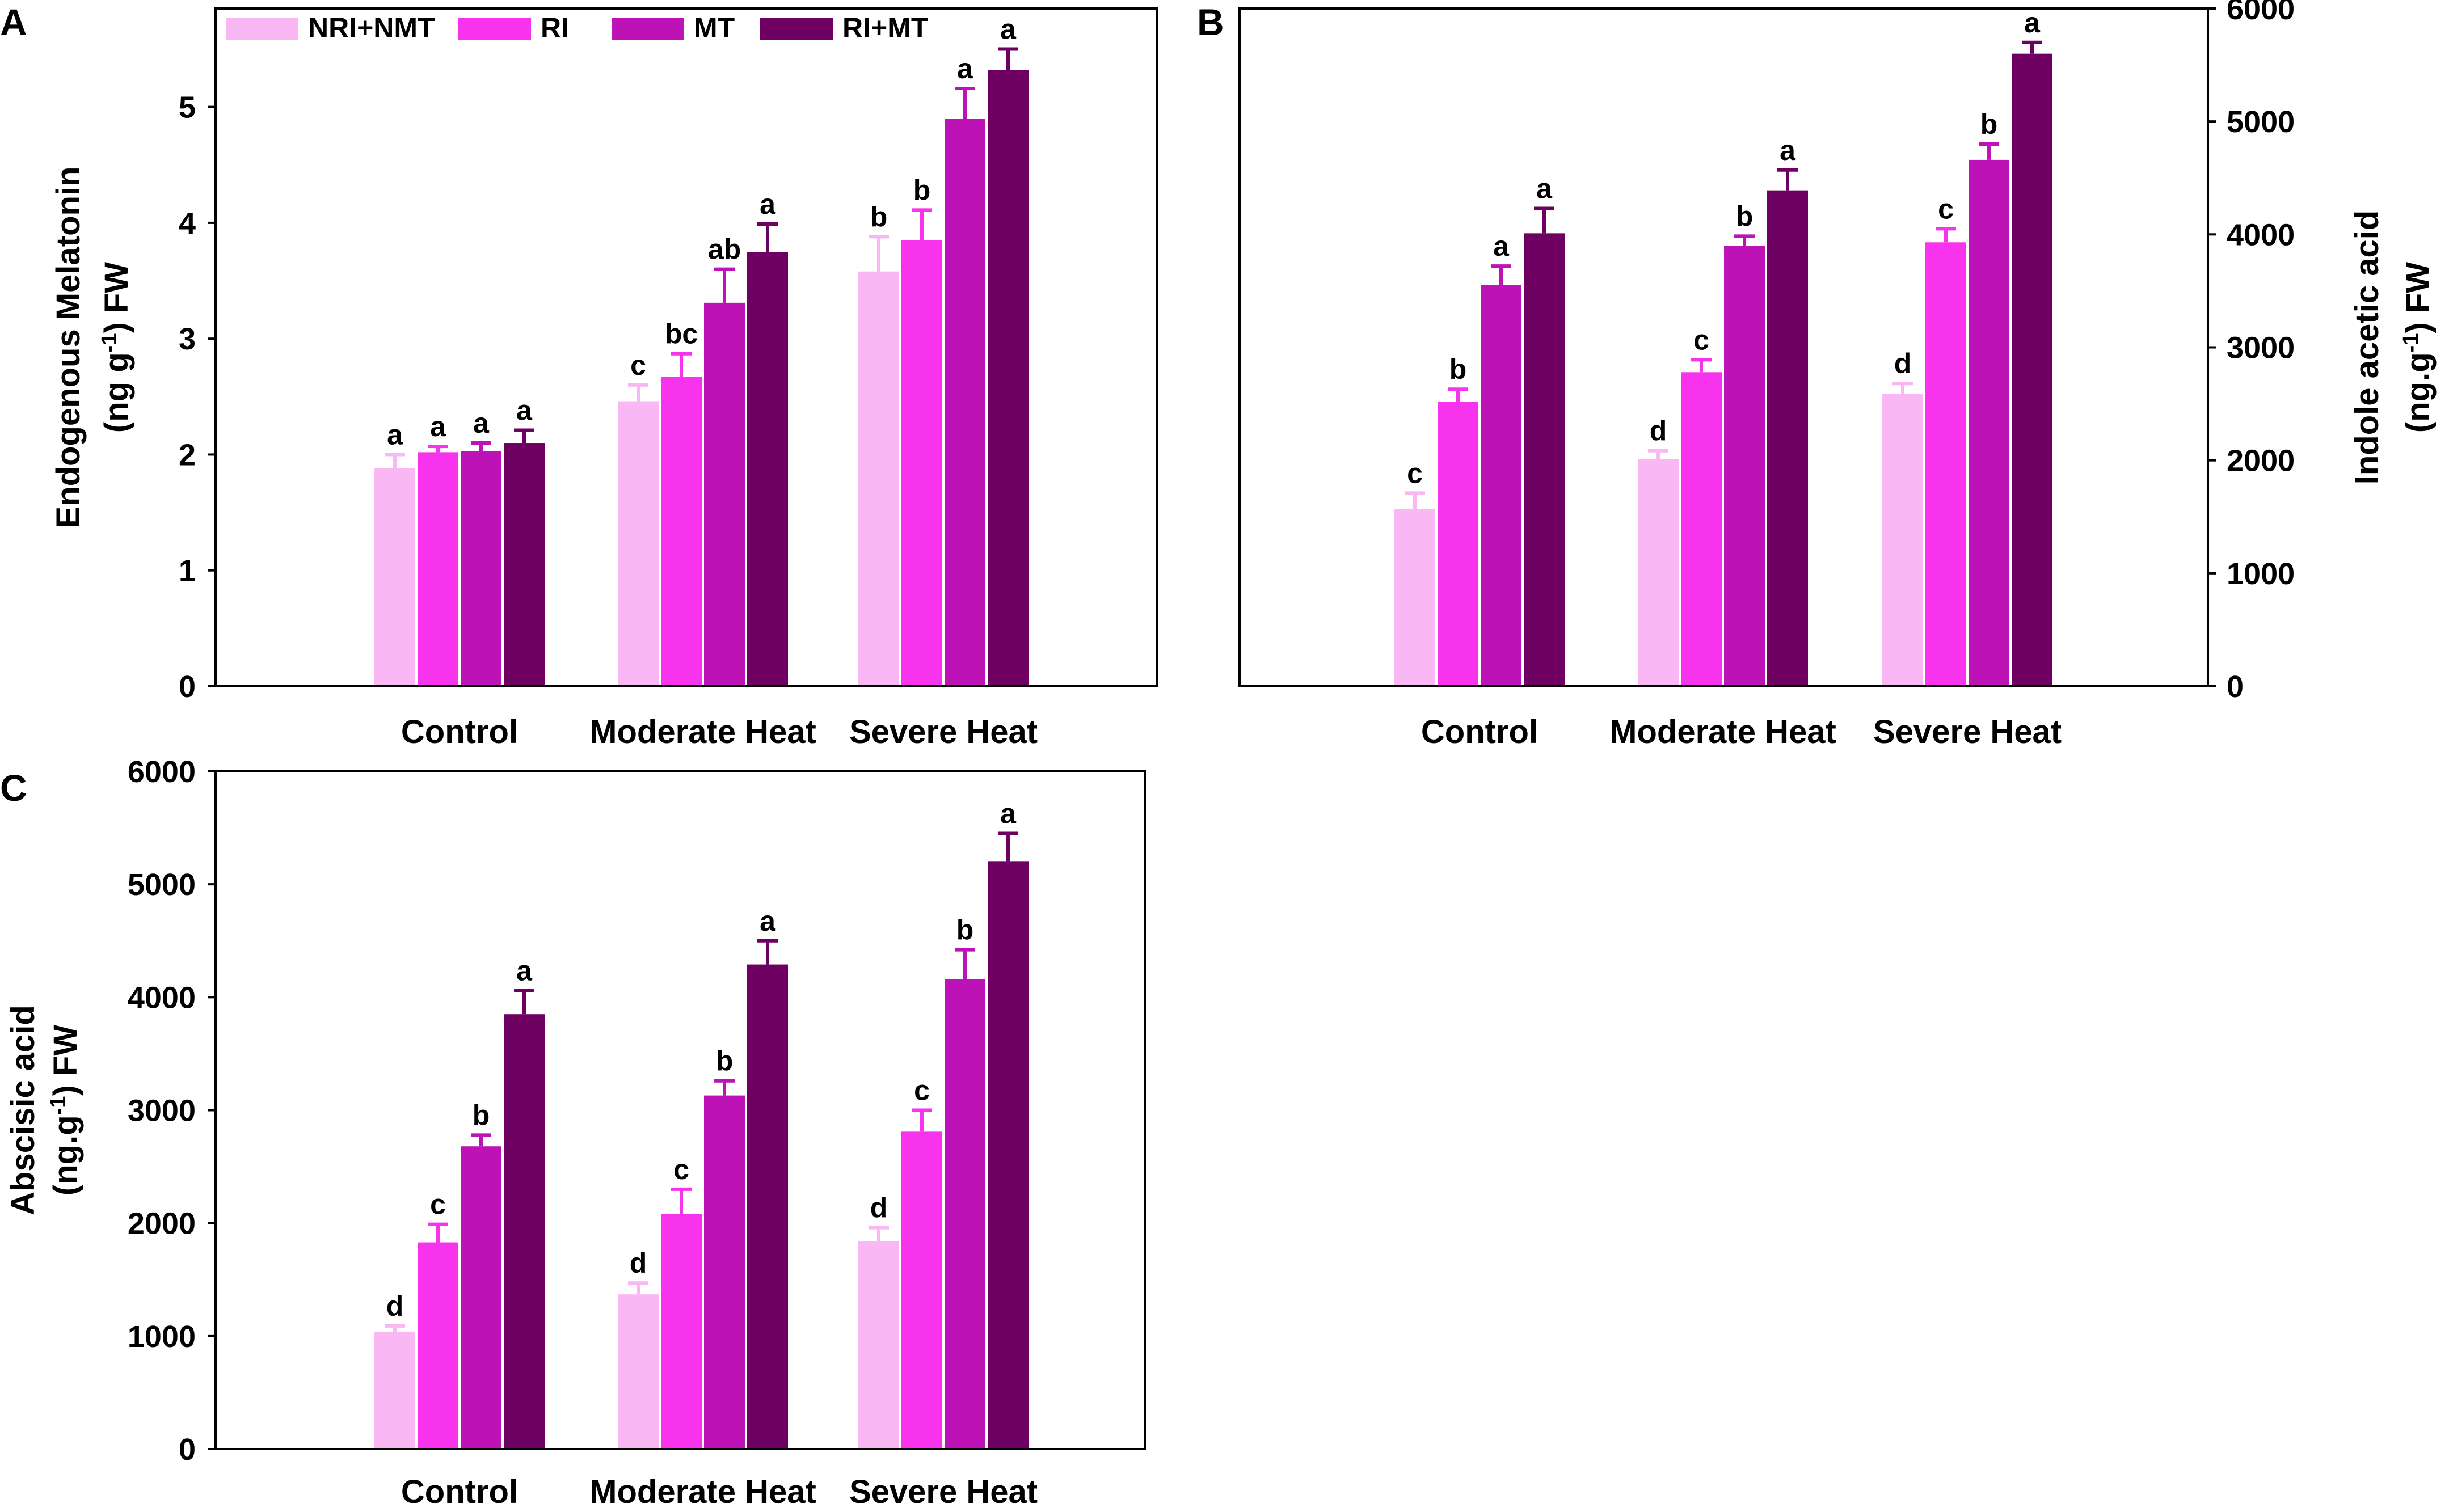 Image resolution: width=2449 pixels, height=1512 pixels. I want to click on panel-letter: C, so click(13, 788).